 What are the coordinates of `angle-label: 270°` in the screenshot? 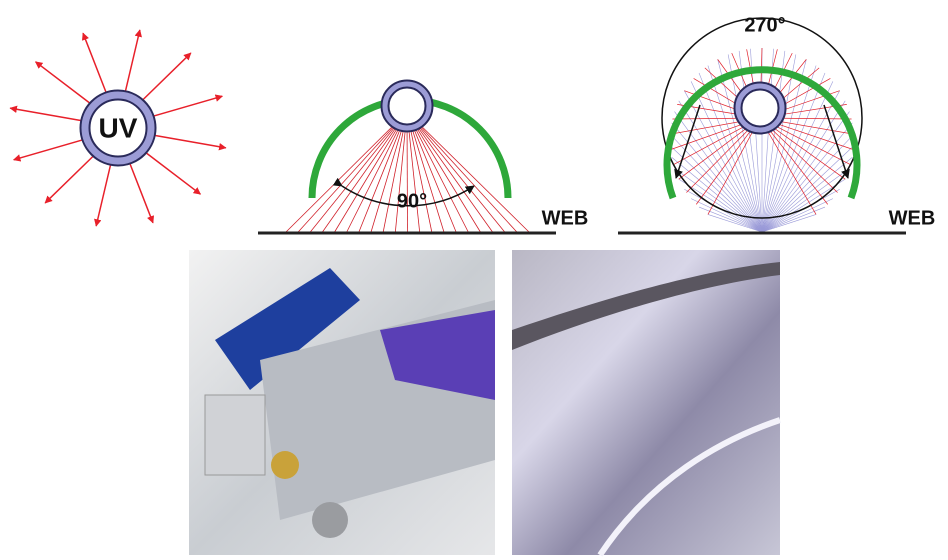 It's located at (764, 25).